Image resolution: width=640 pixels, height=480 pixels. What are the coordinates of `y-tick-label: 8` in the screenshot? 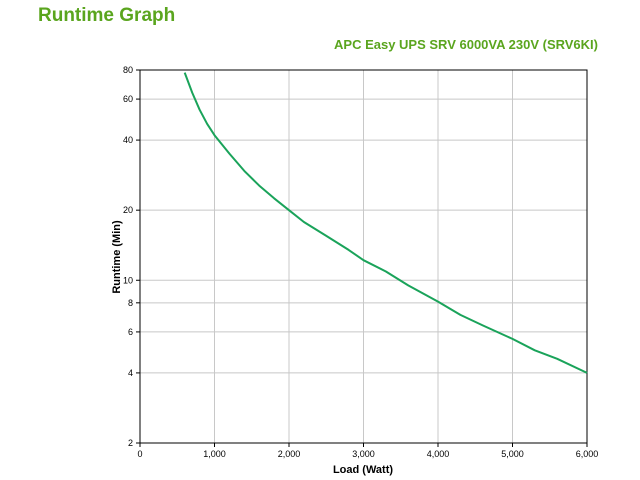 It's located at (130, 303).